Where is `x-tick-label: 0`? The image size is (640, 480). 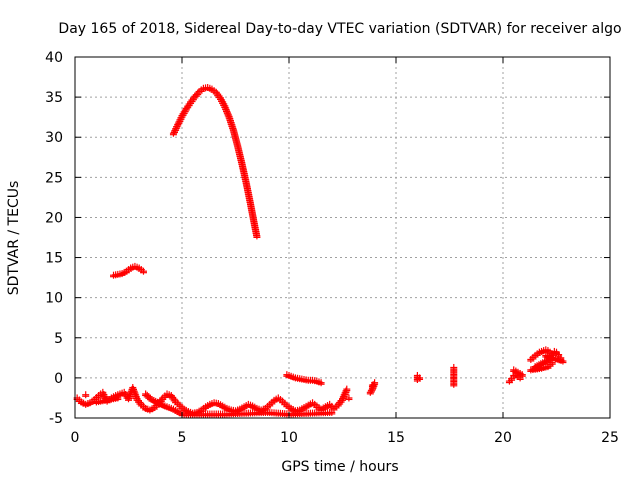 x-tick-label: 0 is located at coordinates (75, 438).